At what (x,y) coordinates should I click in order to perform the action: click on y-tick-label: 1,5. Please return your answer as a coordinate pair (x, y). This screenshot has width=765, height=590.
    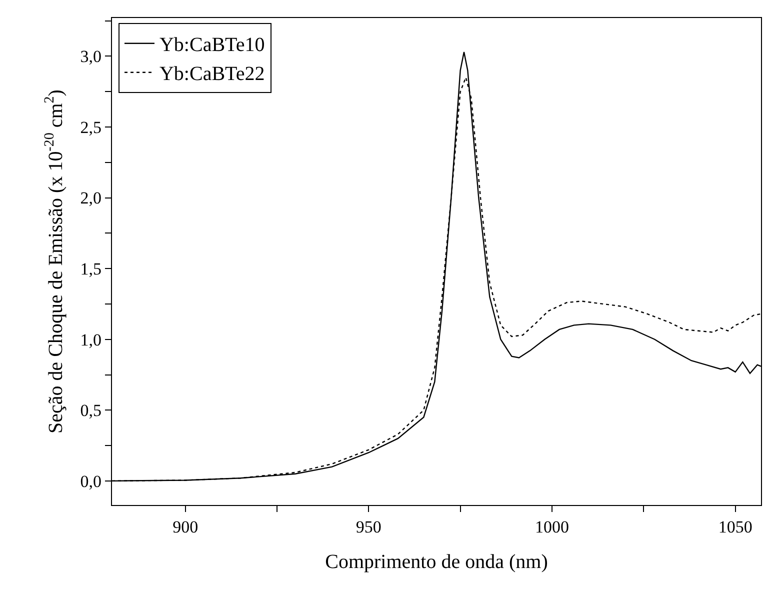
    Looking at the image, I should click on (91, 269).